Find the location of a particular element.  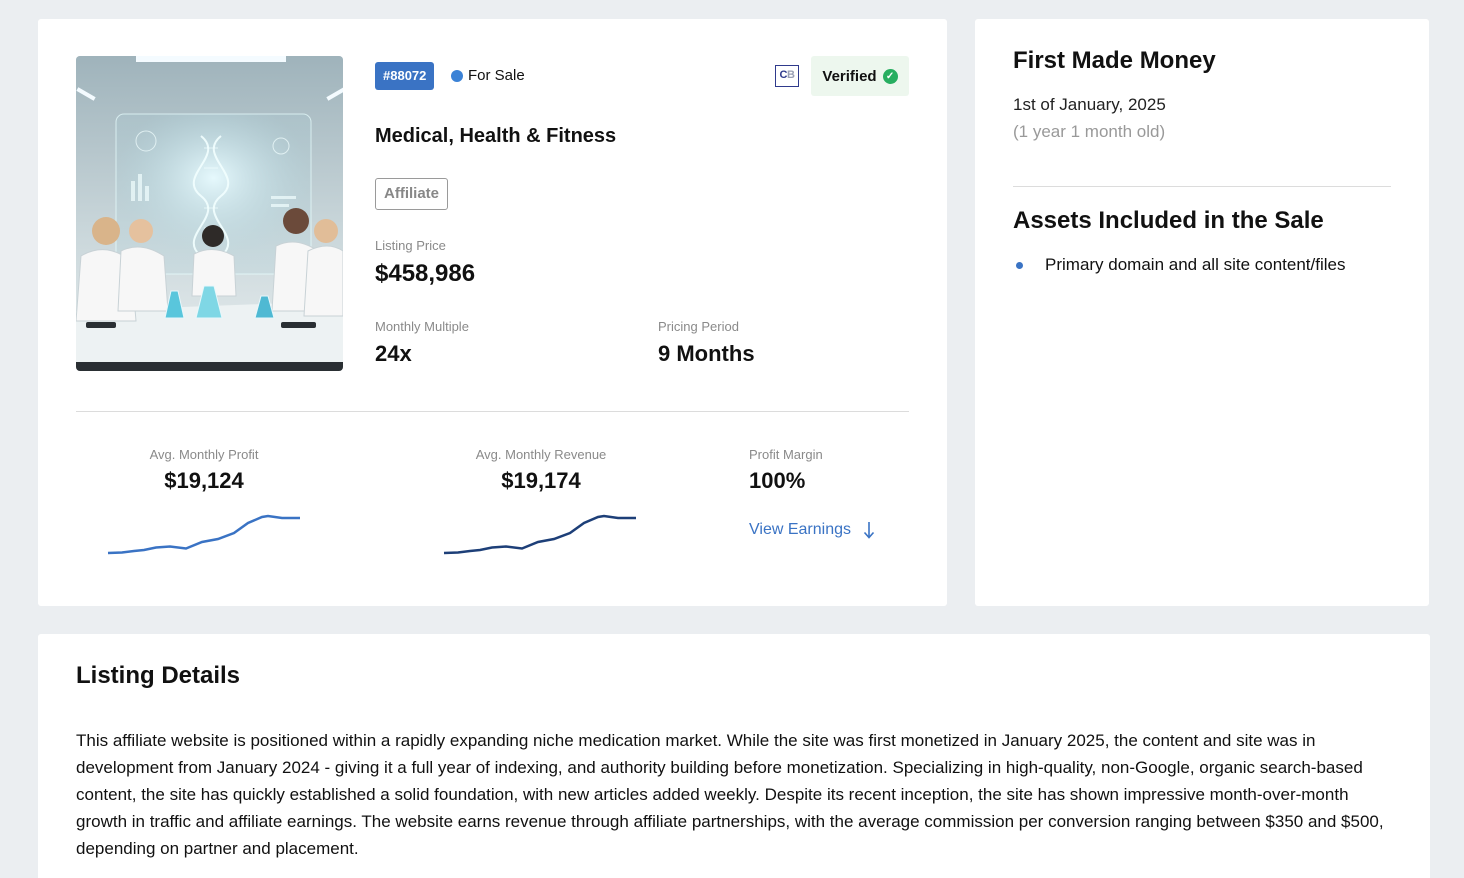

listing-price-value: $458,986 is located at coordinates (425, 273).